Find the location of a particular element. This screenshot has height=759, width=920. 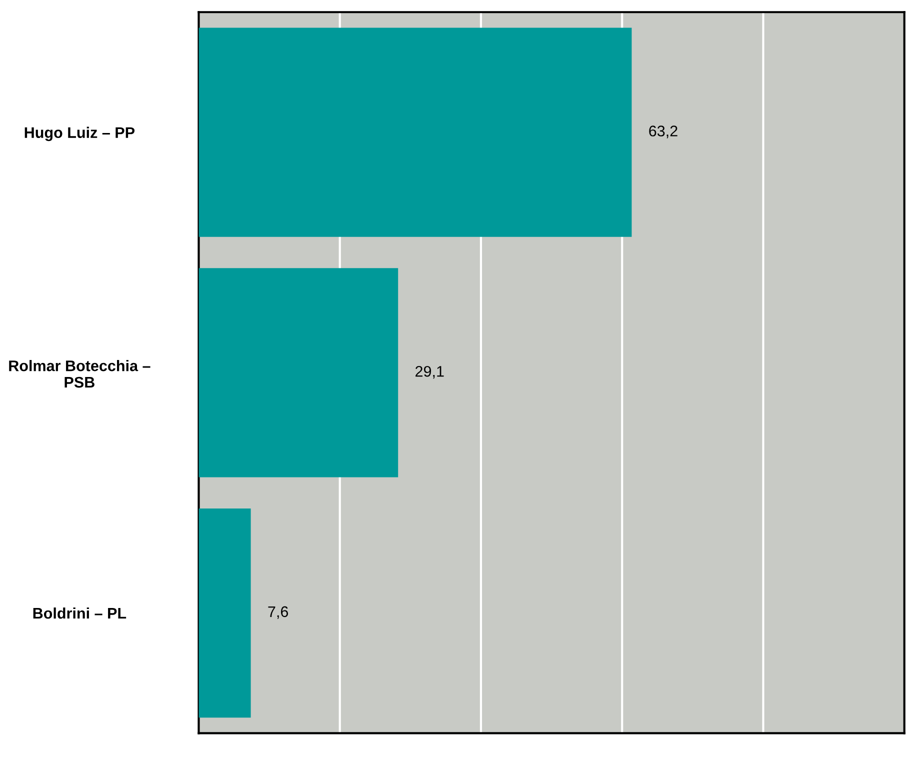

data-label: 63,2 is located at coordinates (663, 132).